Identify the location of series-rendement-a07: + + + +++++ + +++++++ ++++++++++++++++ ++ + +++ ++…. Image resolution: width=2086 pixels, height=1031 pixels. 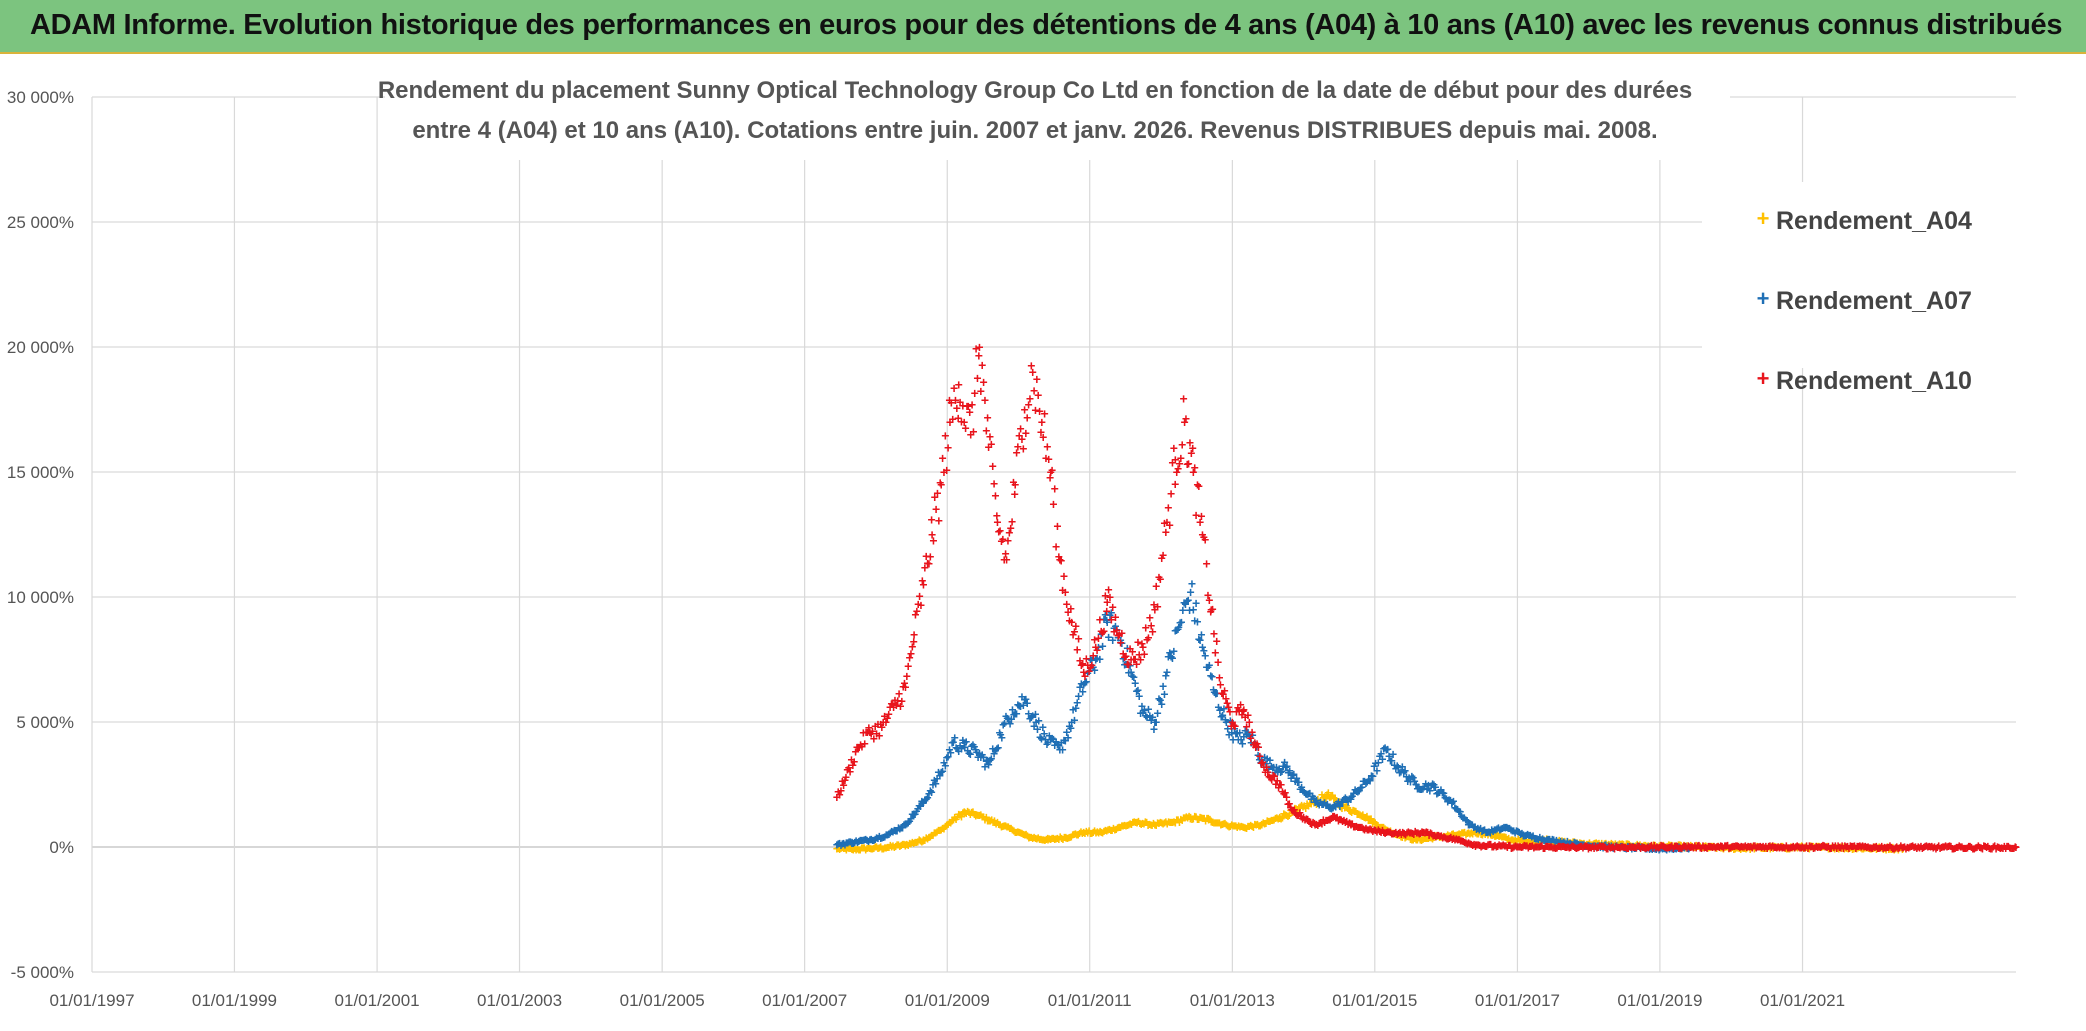
(1263, 717).